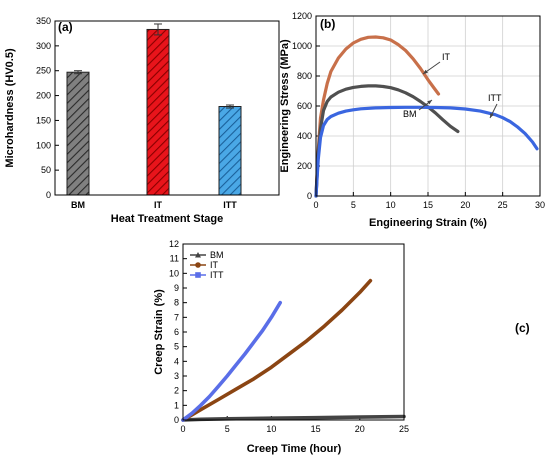 This screenshot has height=463, width=550. I want to click on panel-a-category-label: BM, so click(78, 205).